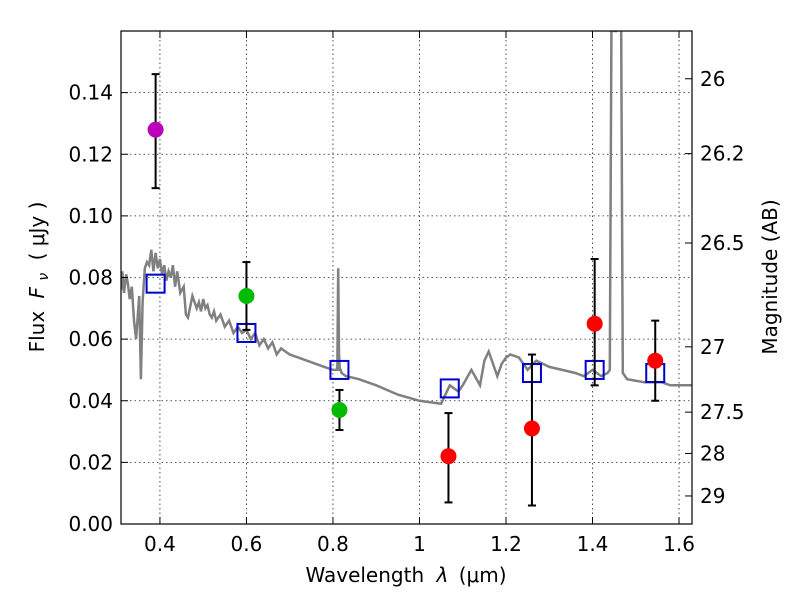  What do you see at coordinates (712, 453) in the screenshot?
I see `y2-tick-label: 28` at bounding box center [712, 453].